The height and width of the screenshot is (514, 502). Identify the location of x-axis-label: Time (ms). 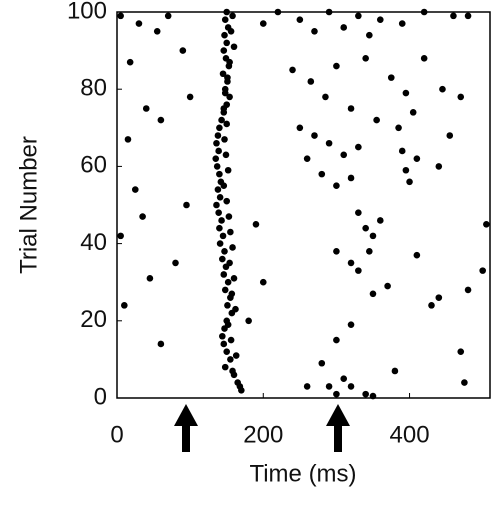
(302, 473).